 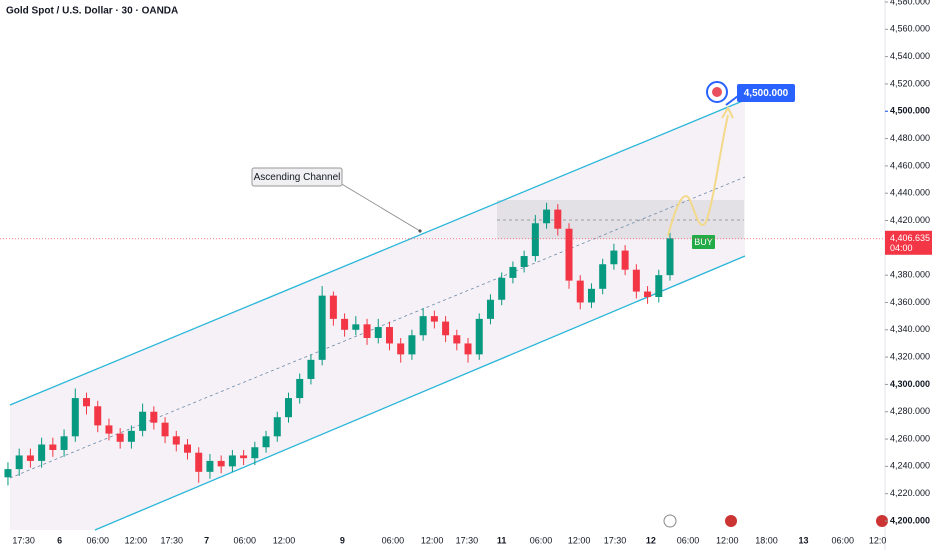 What do you see at coordinates (92, 11) in the screenshot?
I see `chart-title: Gold Spot / U.S. Dollar · 30 · OANDA` at bounding box center [92, 11].